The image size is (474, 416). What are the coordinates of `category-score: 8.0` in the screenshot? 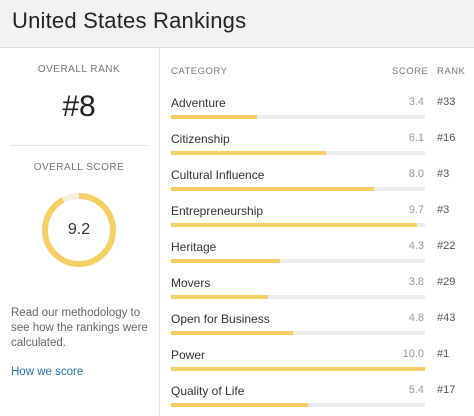 It's located at (416, 174).